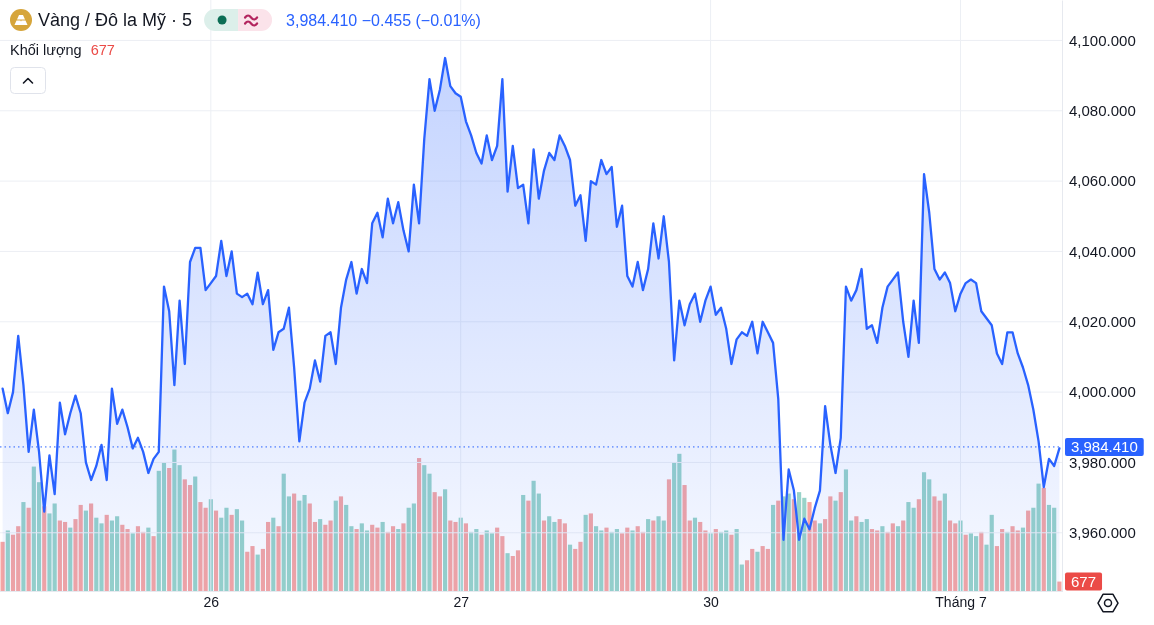  I want to click on y-tick-label: 3,960.000, so click(1102, 533).